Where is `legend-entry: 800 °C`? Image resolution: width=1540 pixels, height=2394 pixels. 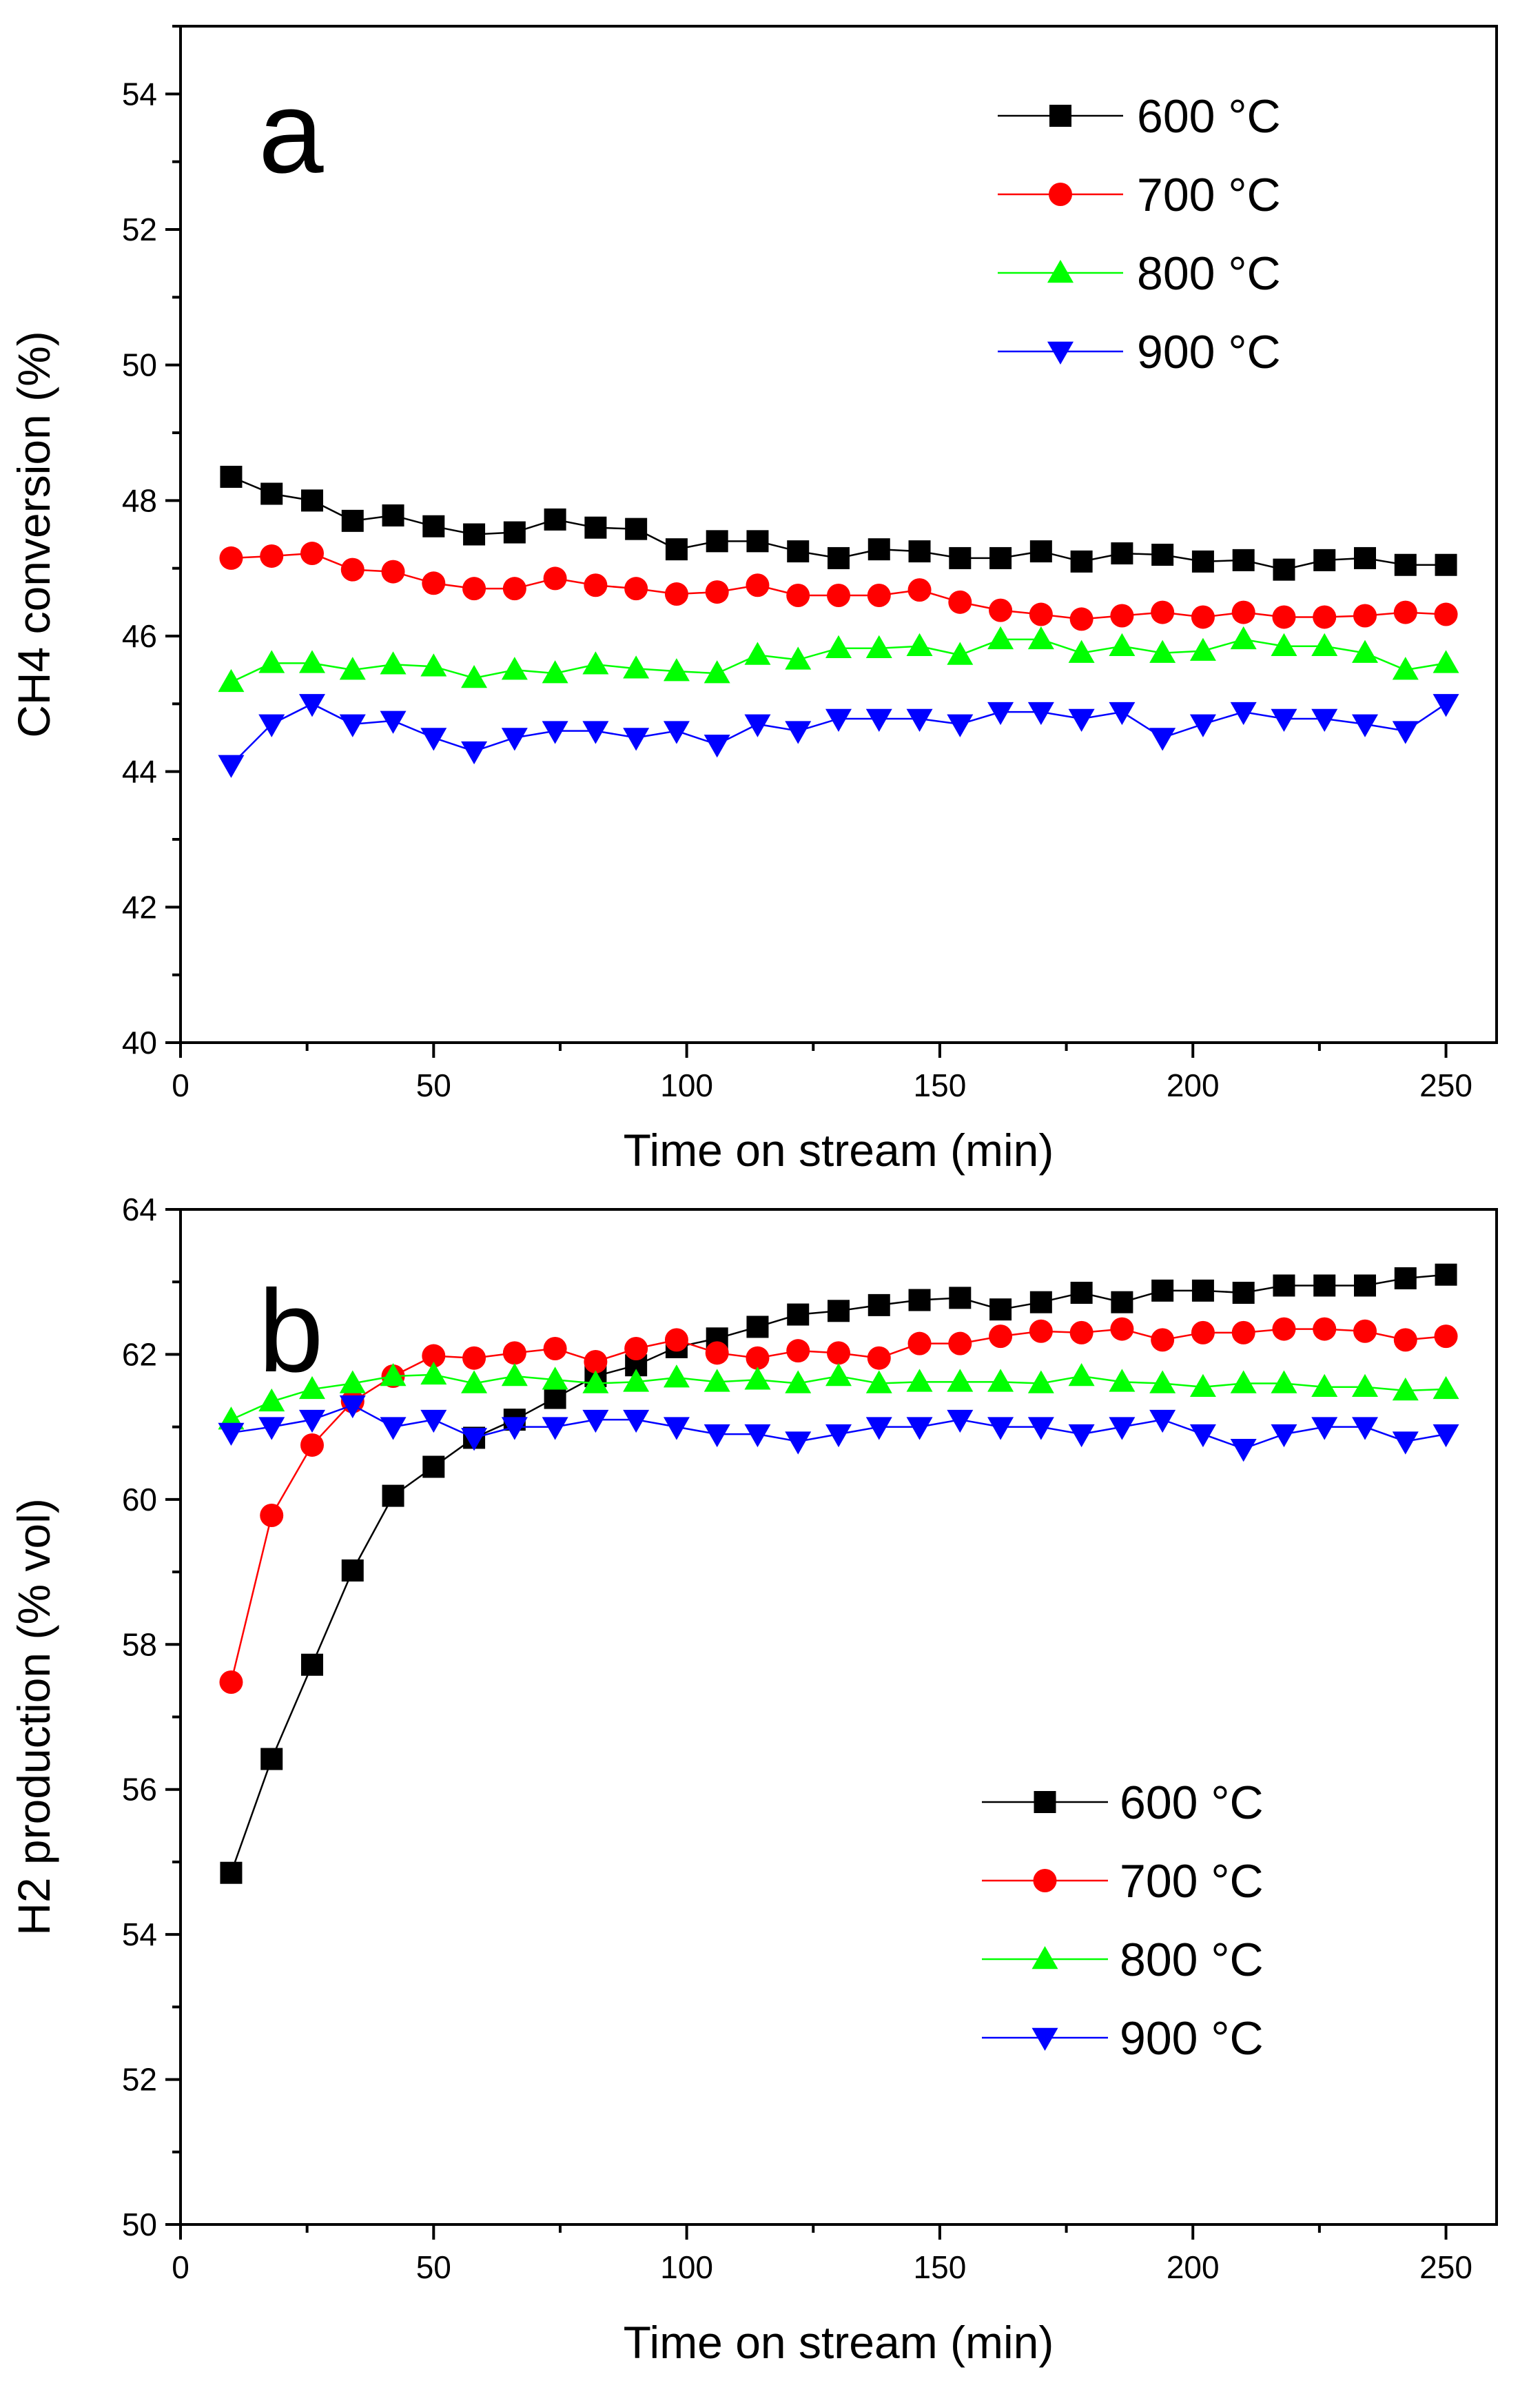
legend-entry: 800 °C is located at coordinates (1139, 273).